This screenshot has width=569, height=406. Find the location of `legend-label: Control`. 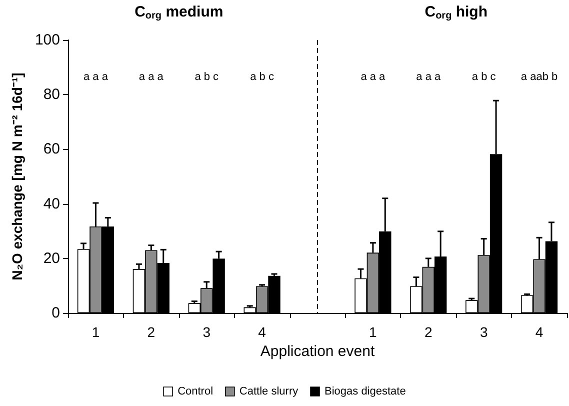

legend-label: Control is located at coordinates (196, 392).